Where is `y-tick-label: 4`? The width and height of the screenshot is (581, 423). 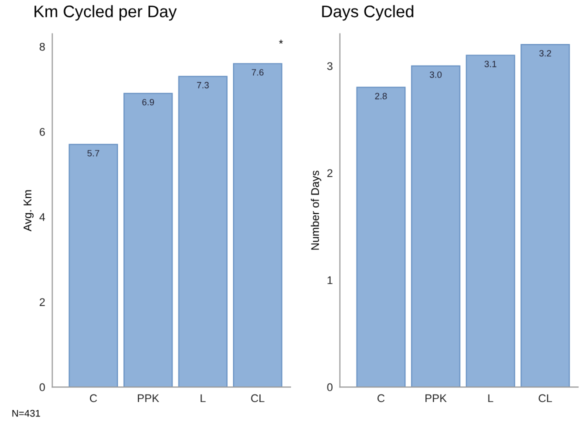 y-tick-label: 4 is located at coordinates (42, 217).